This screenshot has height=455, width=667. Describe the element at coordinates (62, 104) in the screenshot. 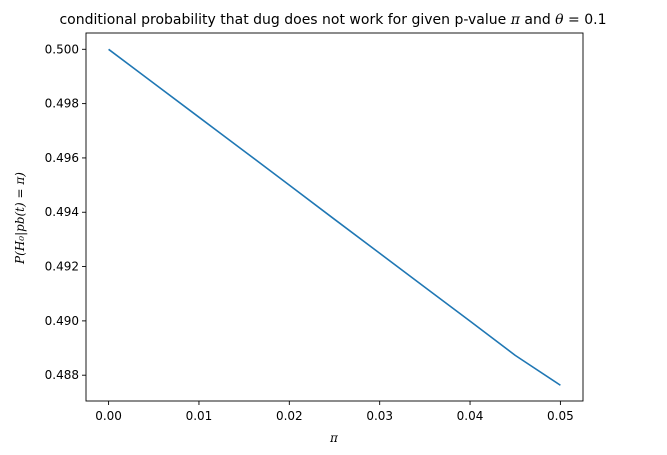

I see `y-tick-label: 0.498` at that location.